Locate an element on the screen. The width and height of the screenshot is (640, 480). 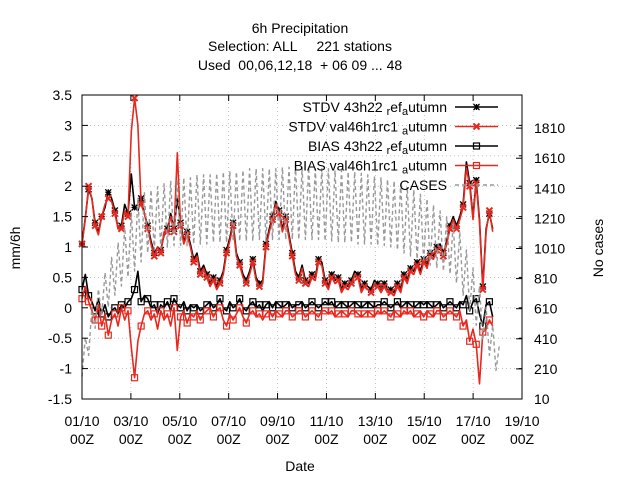
y2-tick-label: 1410 is located at coordinates (549, 188).